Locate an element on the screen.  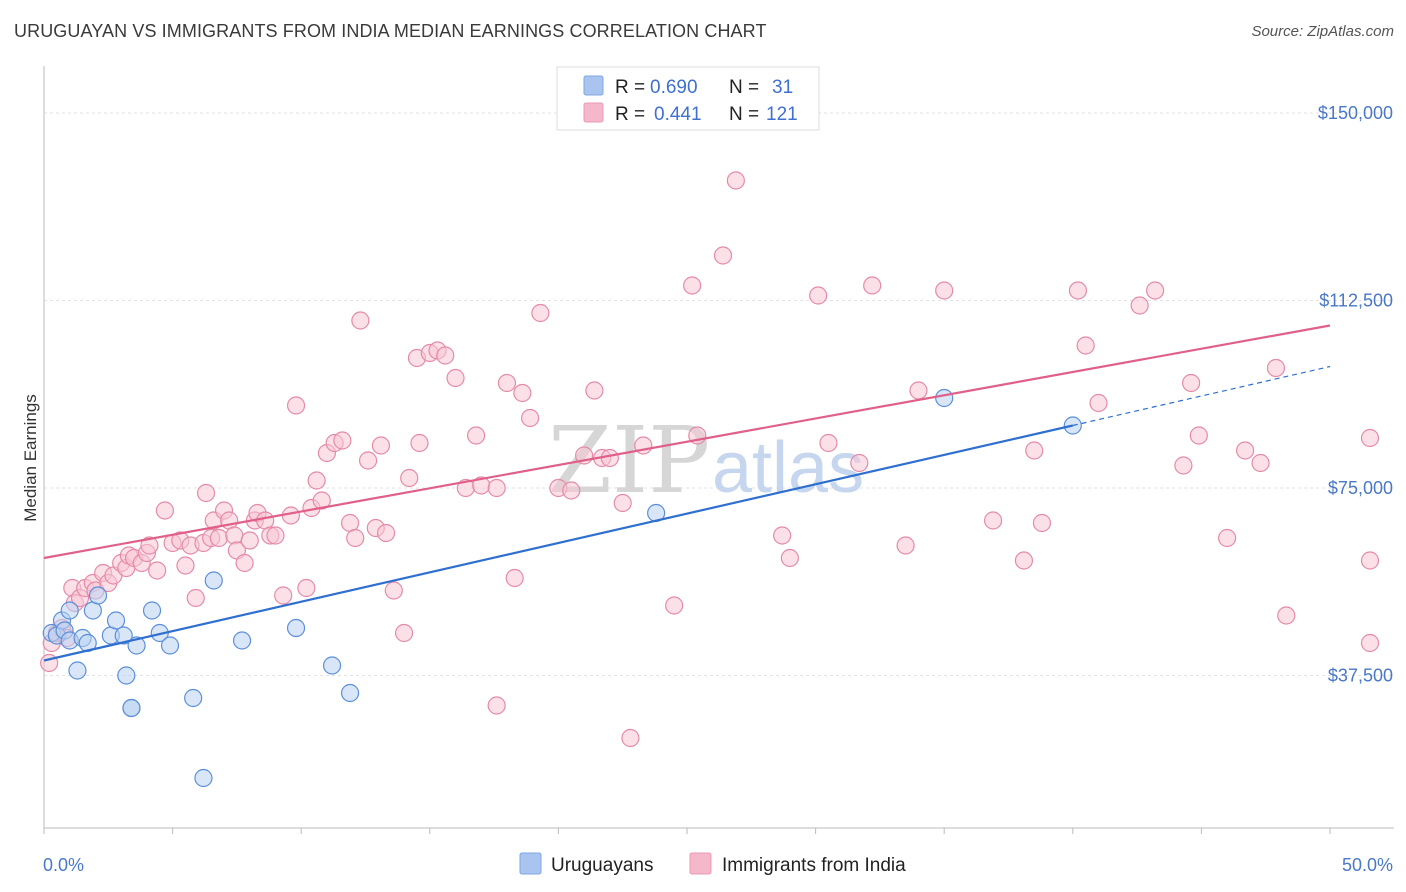
y-tick-label: $37,500 is located at coordinates (1360, 676).